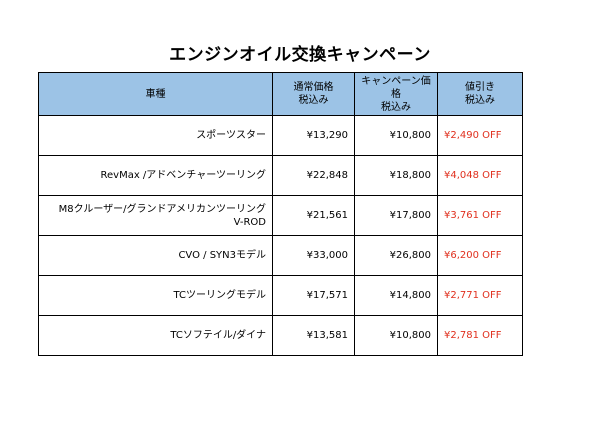 The height and width of the screenshot is (430, 600). I want to click on header-regular-price-tax: 税込み, so click(313, 100).